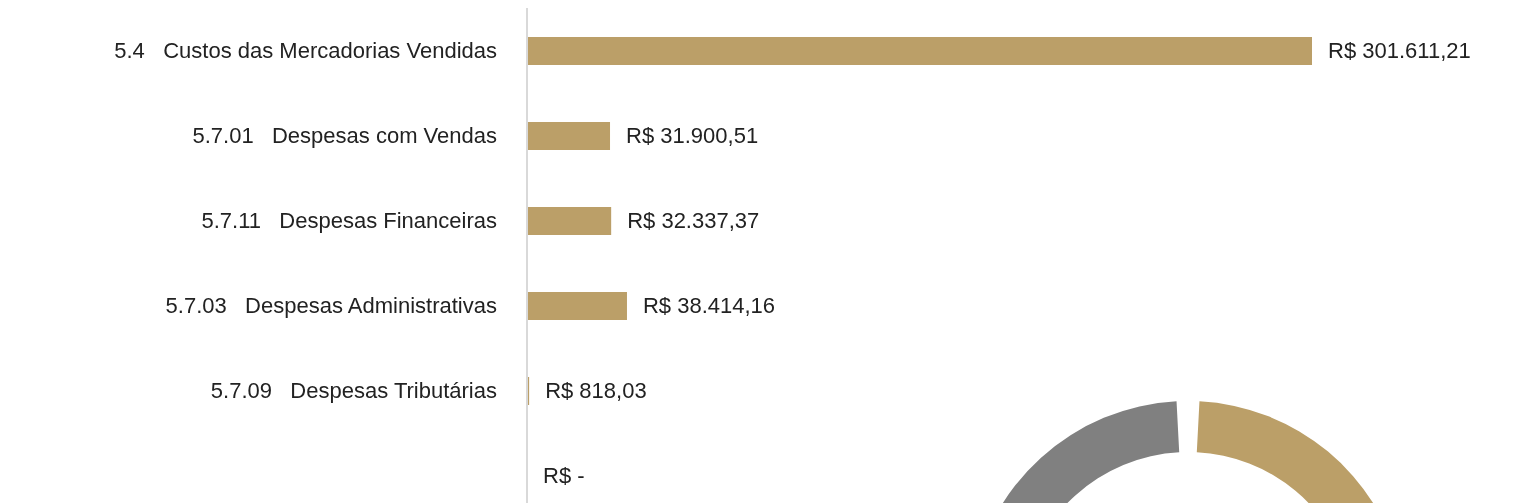  What do you see at coordinates (331, 306) in the screenshot?
I see `y-tick-label: 5.7.03 Despesas Administrativas` at bounding box center [331, 306].